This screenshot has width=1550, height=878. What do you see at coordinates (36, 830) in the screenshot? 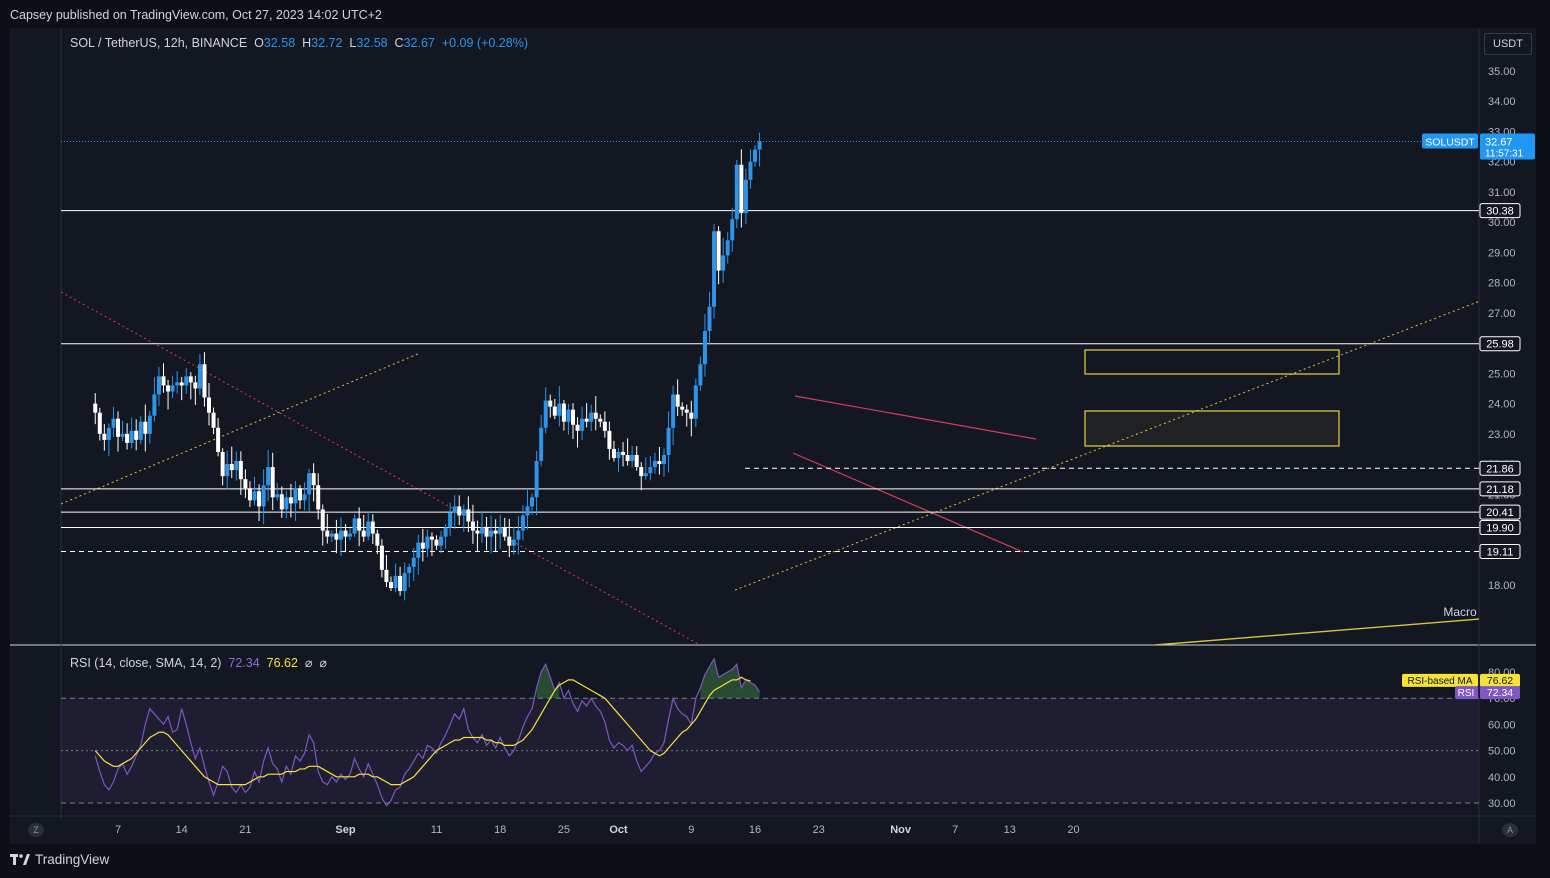
I see `auto-scale-left-button: Z` at bounding box center [36, 830].